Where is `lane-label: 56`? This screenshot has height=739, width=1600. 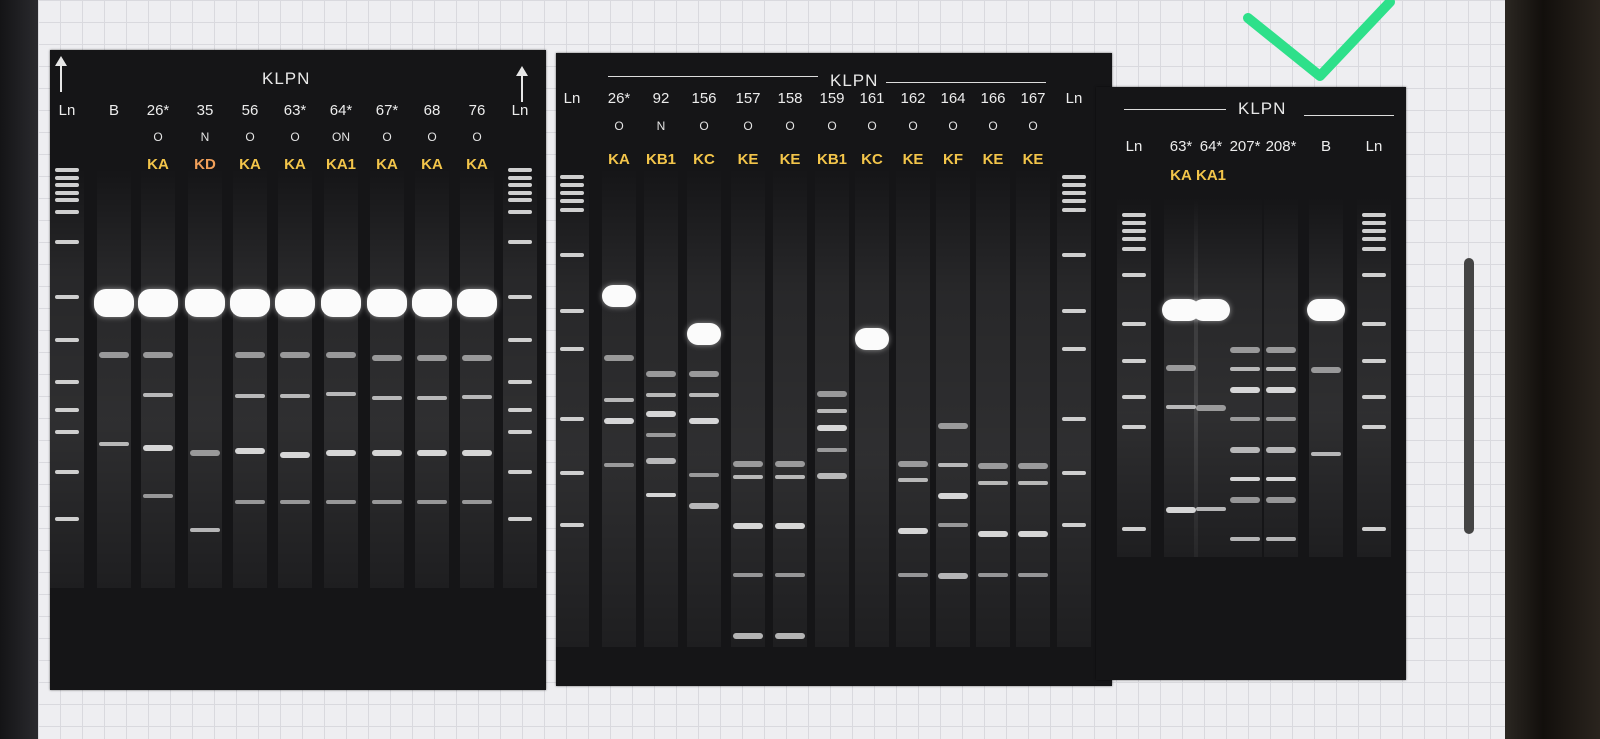 lane-label: 56 is located at coordinates (250, 110).